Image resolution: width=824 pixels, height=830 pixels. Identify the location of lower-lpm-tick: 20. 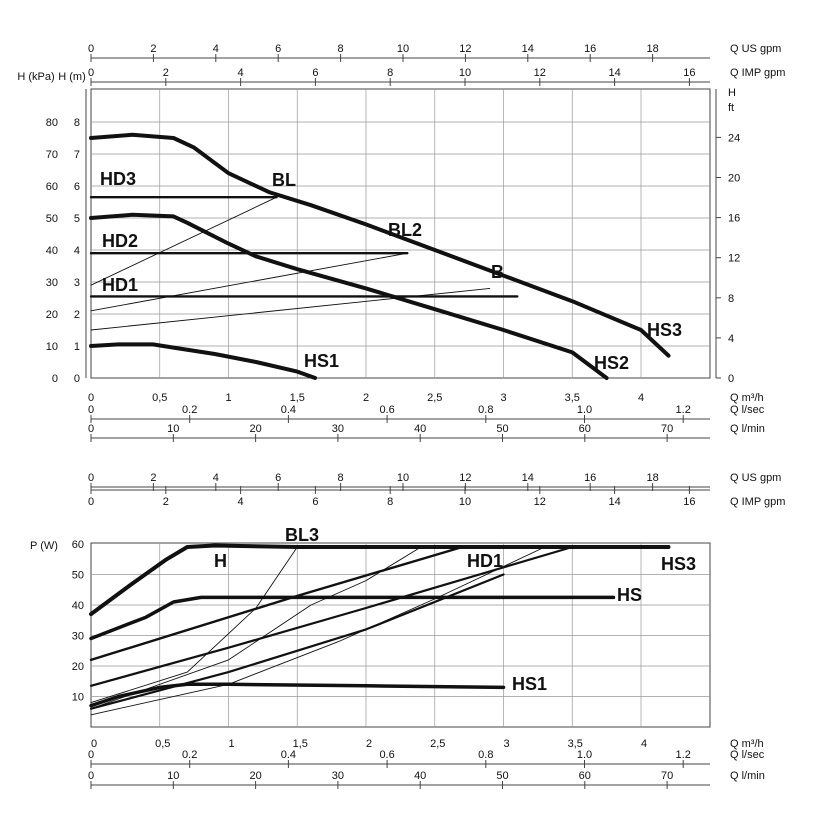
(255, 776).